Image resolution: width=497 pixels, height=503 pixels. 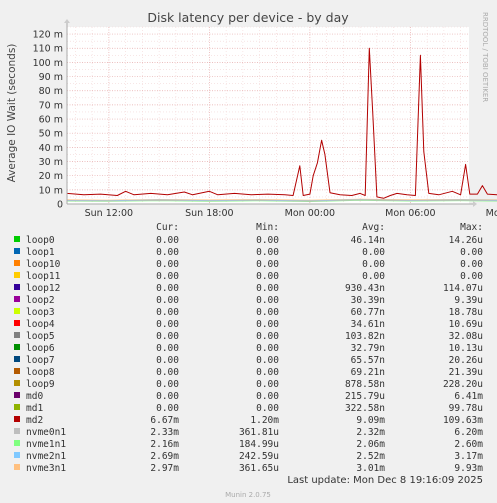 What do you see at coordinates (40, 336) in the screenshot?
I see `legend-label-loop5: loop5` at bounding box center [40, 336].